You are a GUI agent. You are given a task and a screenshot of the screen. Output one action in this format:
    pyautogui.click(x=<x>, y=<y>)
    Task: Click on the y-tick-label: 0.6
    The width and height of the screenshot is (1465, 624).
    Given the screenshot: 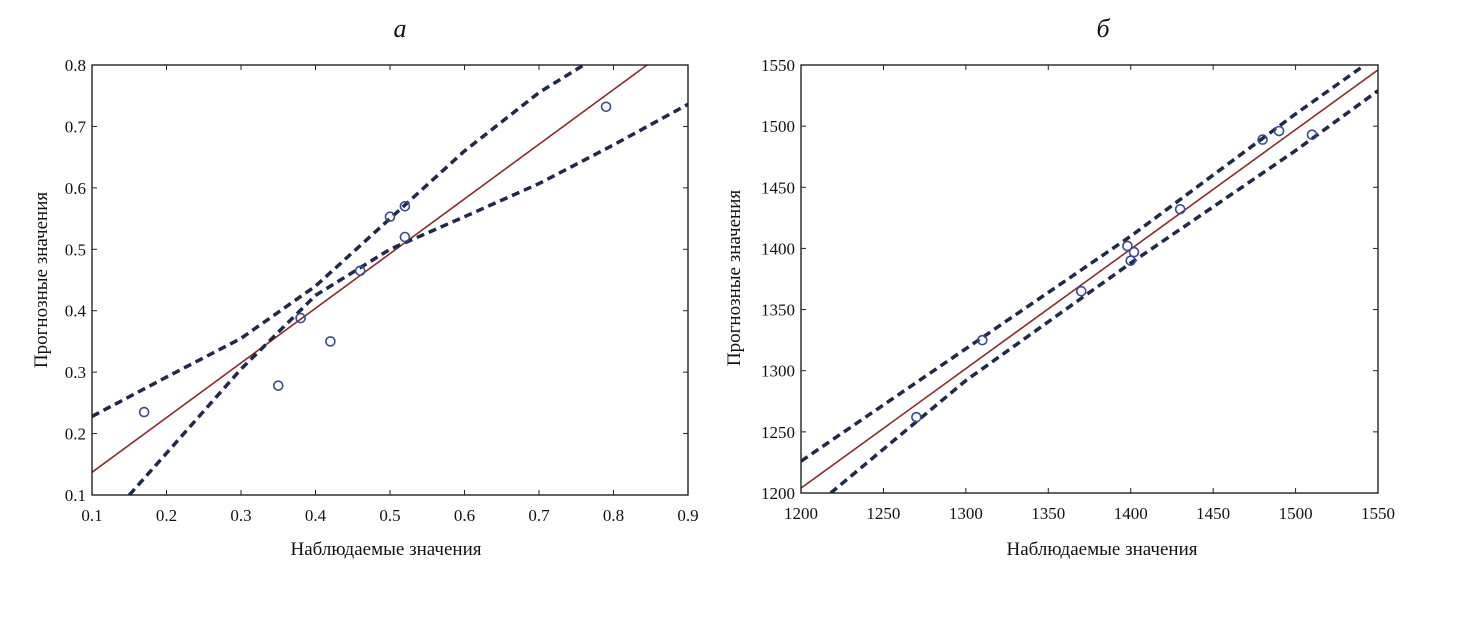 What is the action you would take?
    pyautogui.click(x=75, y=188)
    